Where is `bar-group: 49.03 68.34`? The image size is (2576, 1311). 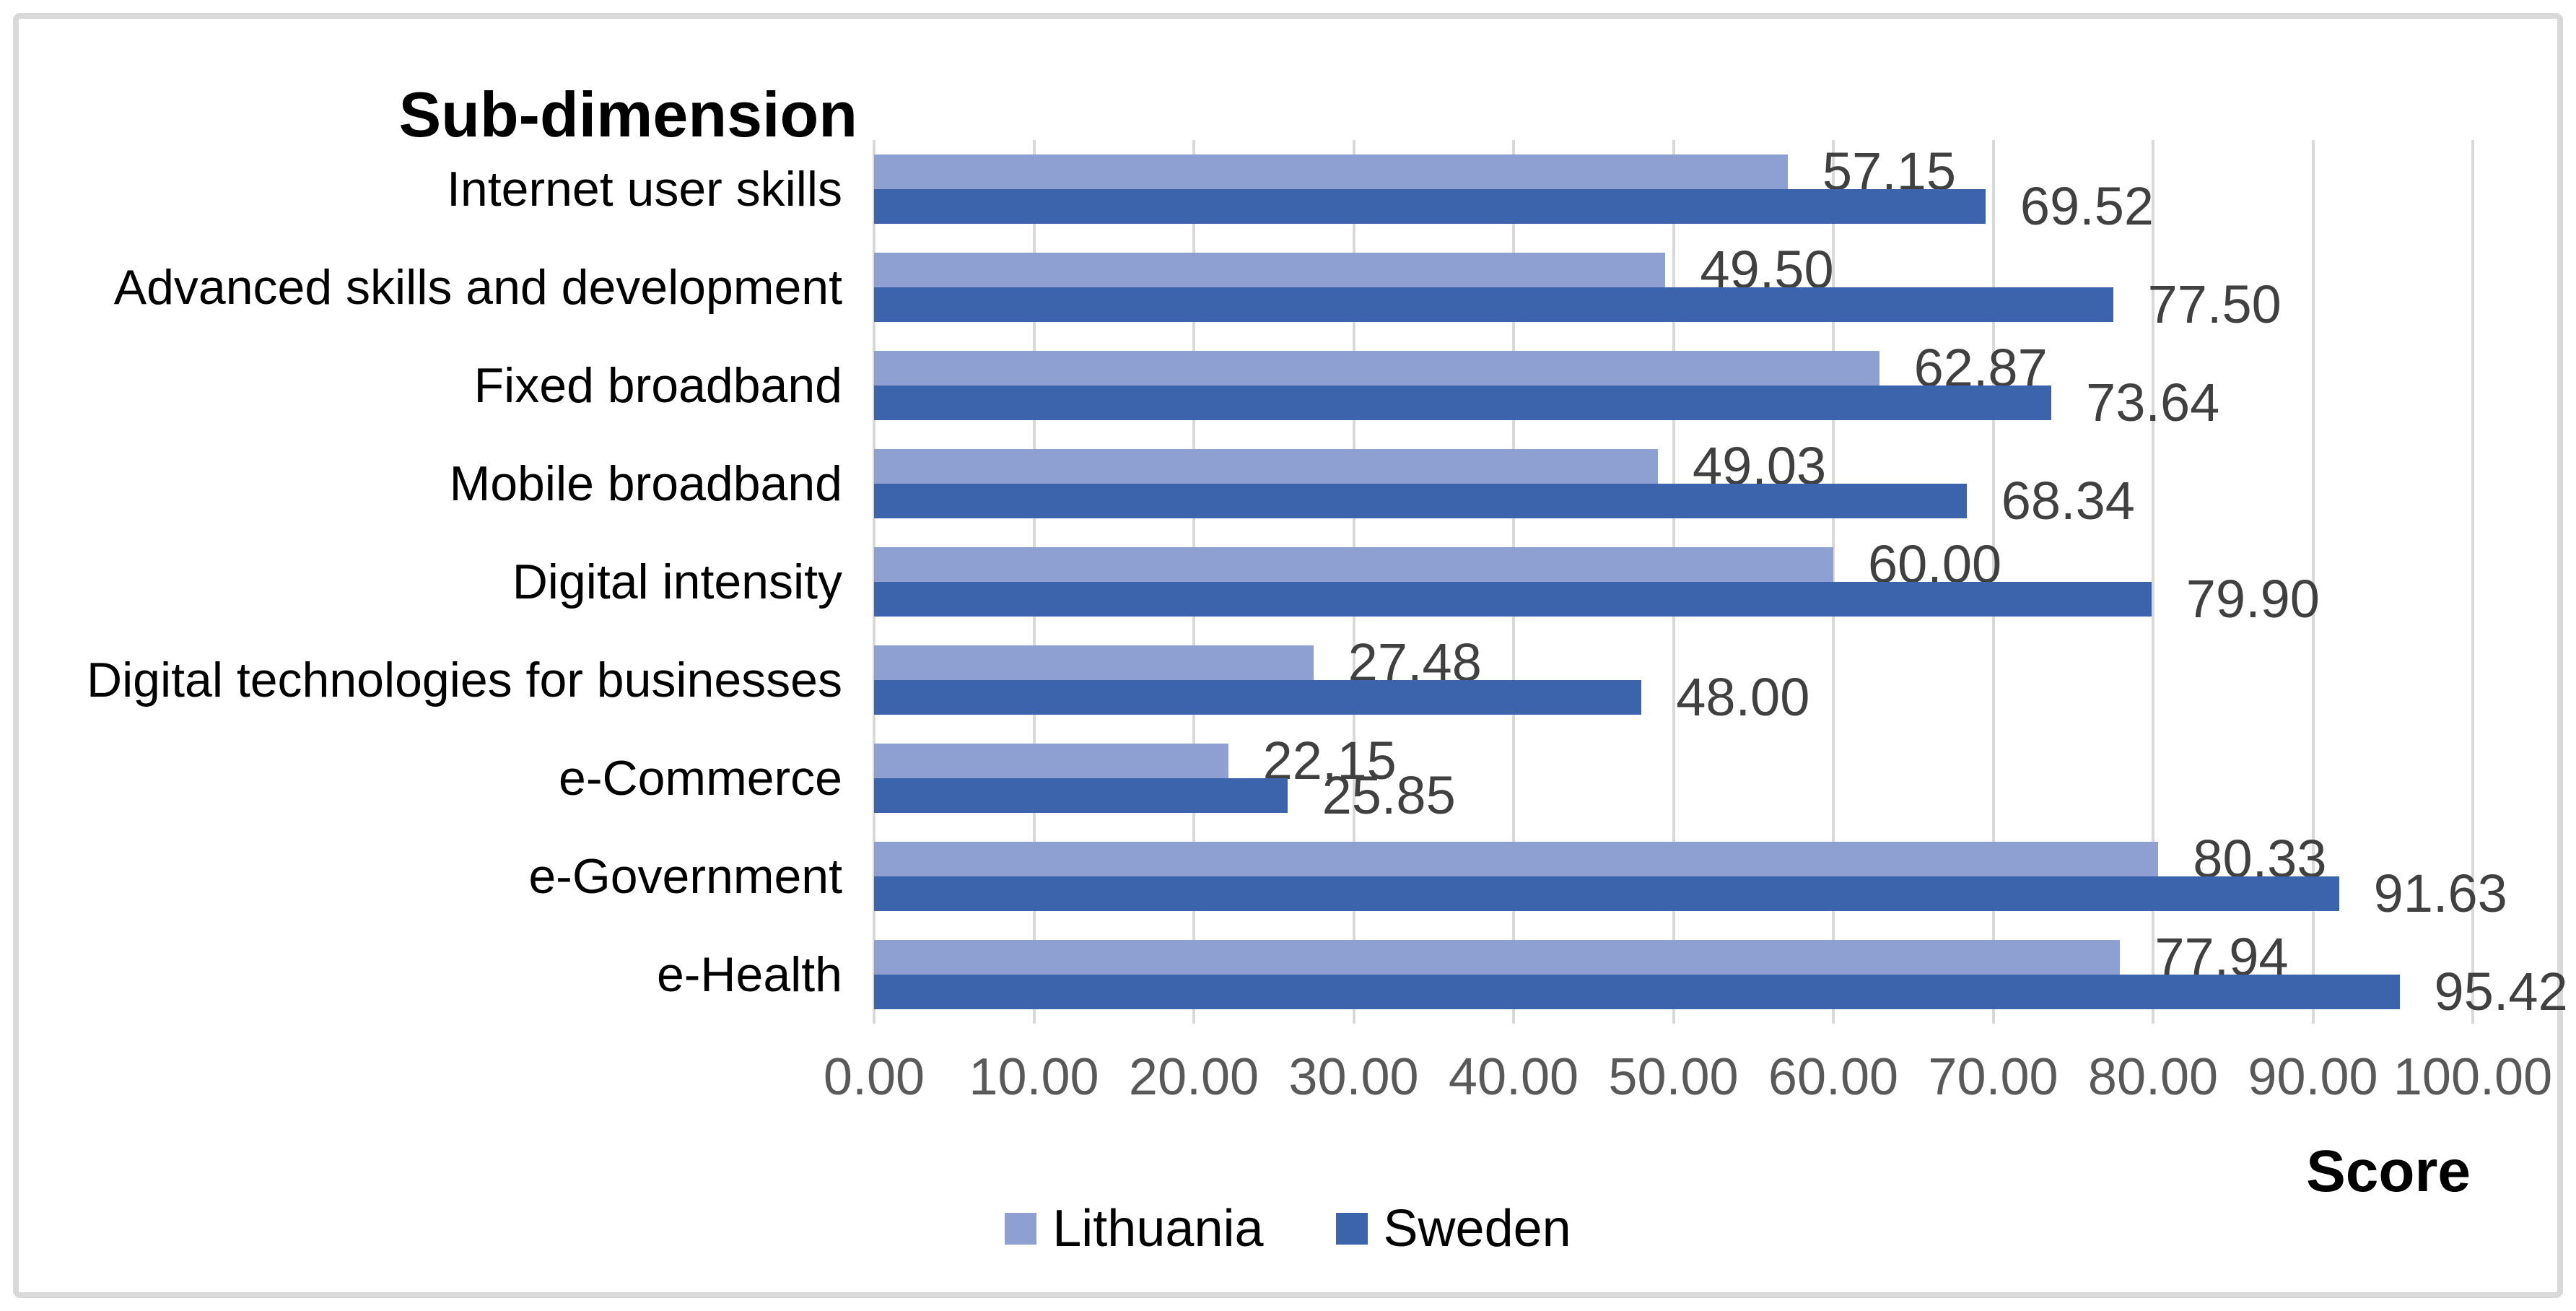
bar-group: 49.03 68.34 is located at coordinates (1673, 484).